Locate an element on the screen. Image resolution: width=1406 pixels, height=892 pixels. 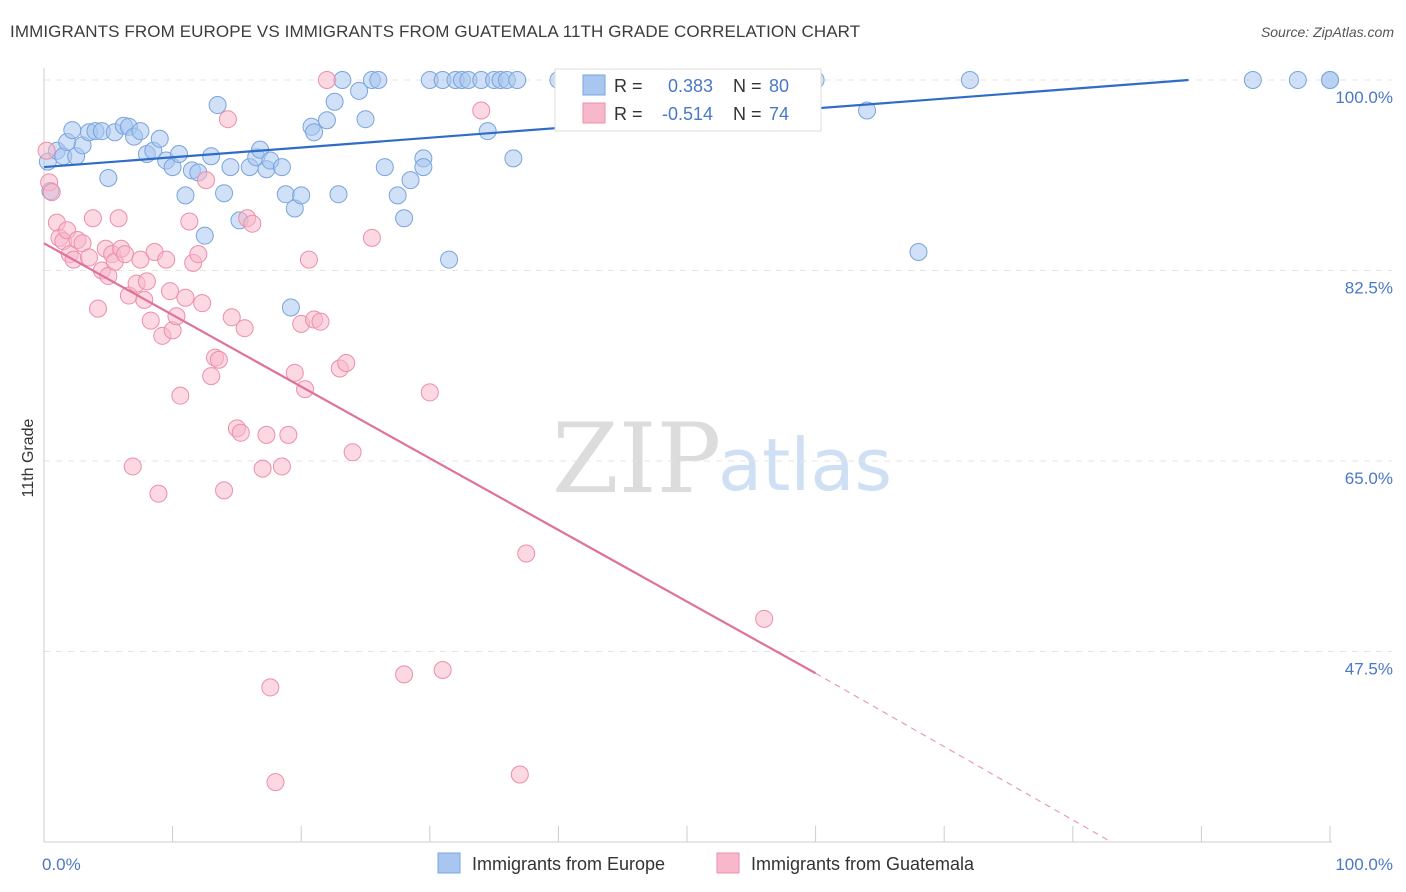
stats-r-value-europe: 0.383 is located at coordinates (690, 86).